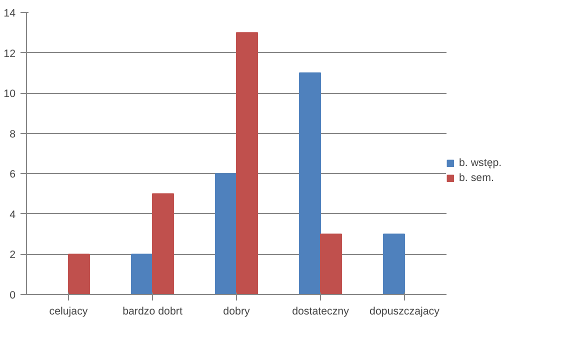 This screenshot has width=578, height=337. Describe the element at coordinates (13, 174) in the screenshot. I see `y-tick-label: 6` at that location.